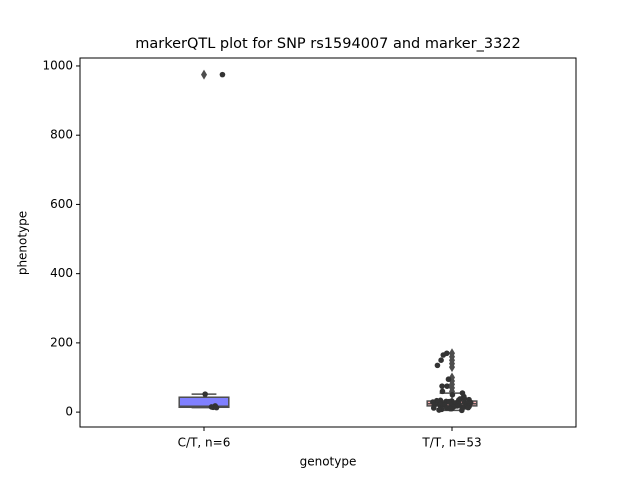 The image size is (640, 480). What do you see at coordinates (61, 273) in the screenshot?
I see `y-tick-label: 400` at bounding box center [61, 273].